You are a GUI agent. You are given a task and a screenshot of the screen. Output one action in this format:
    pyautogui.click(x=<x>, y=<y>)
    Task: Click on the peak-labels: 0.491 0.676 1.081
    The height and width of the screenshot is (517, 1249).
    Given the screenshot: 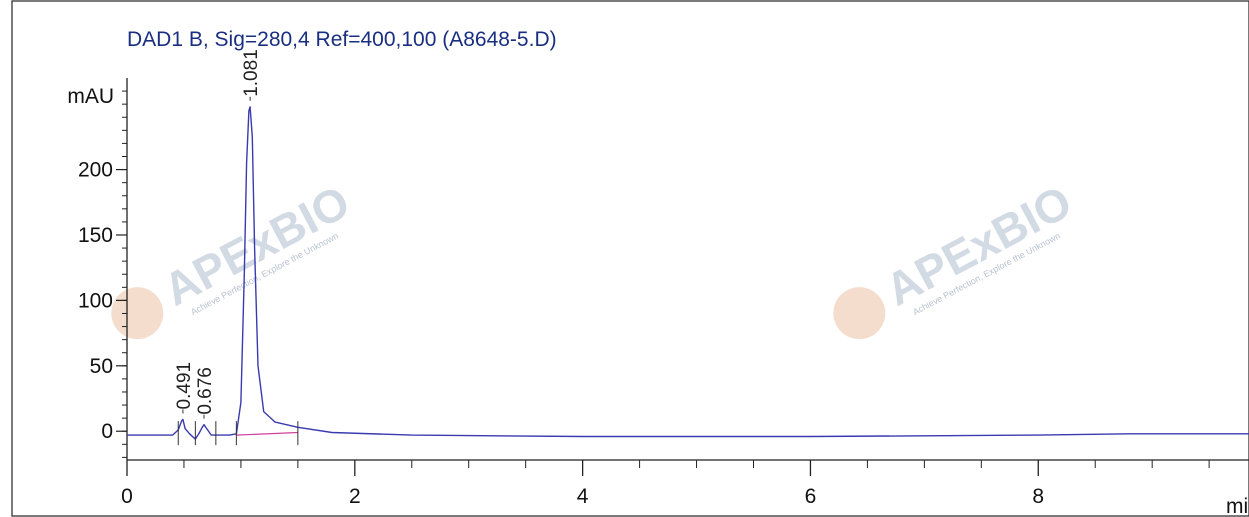 What is the action you would take?
    pyautogui.click(x=218, y=234)
    